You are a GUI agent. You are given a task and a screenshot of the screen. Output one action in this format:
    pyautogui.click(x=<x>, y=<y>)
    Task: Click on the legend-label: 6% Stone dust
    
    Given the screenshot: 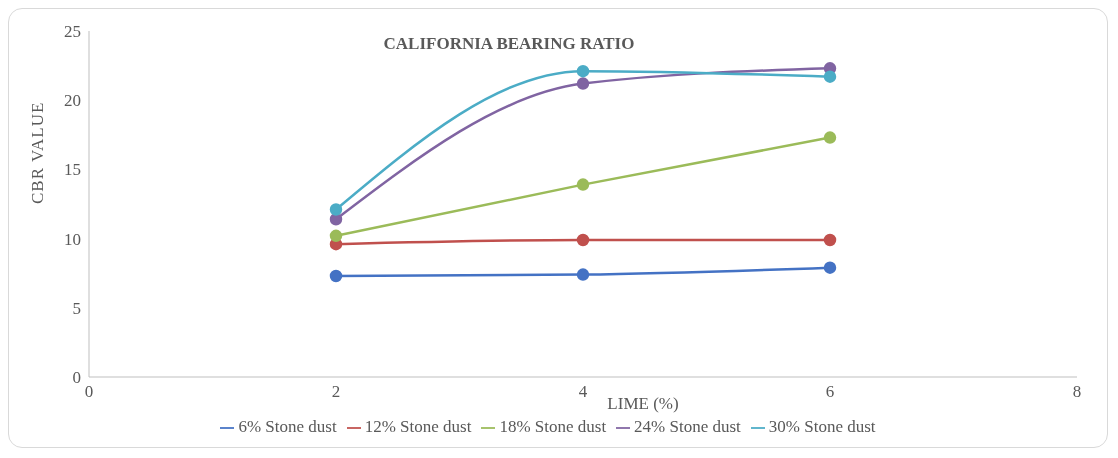 What is the action you would take?
    pyautogui.click(x=287, y=426)
    